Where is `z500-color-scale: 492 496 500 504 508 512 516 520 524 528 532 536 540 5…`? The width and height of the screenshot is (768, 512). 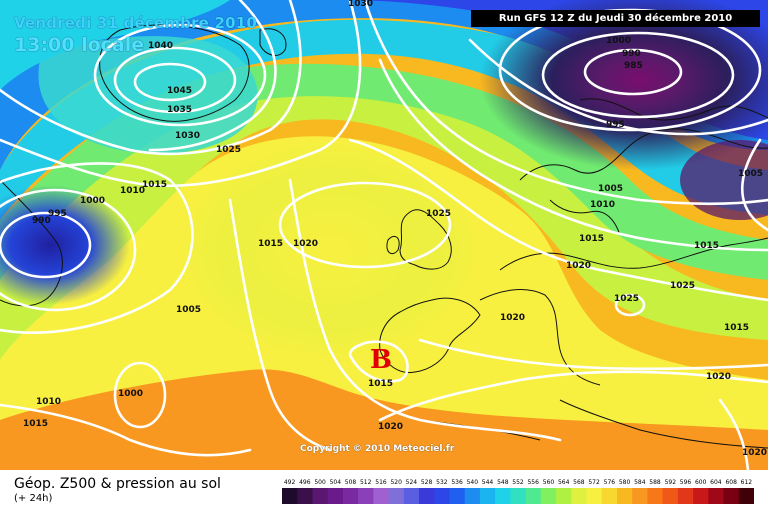 z500-color-scale: 492 496 500 504 508 512 516 520 524 528 532 536 540 5… is located at coordinates (518, 491).